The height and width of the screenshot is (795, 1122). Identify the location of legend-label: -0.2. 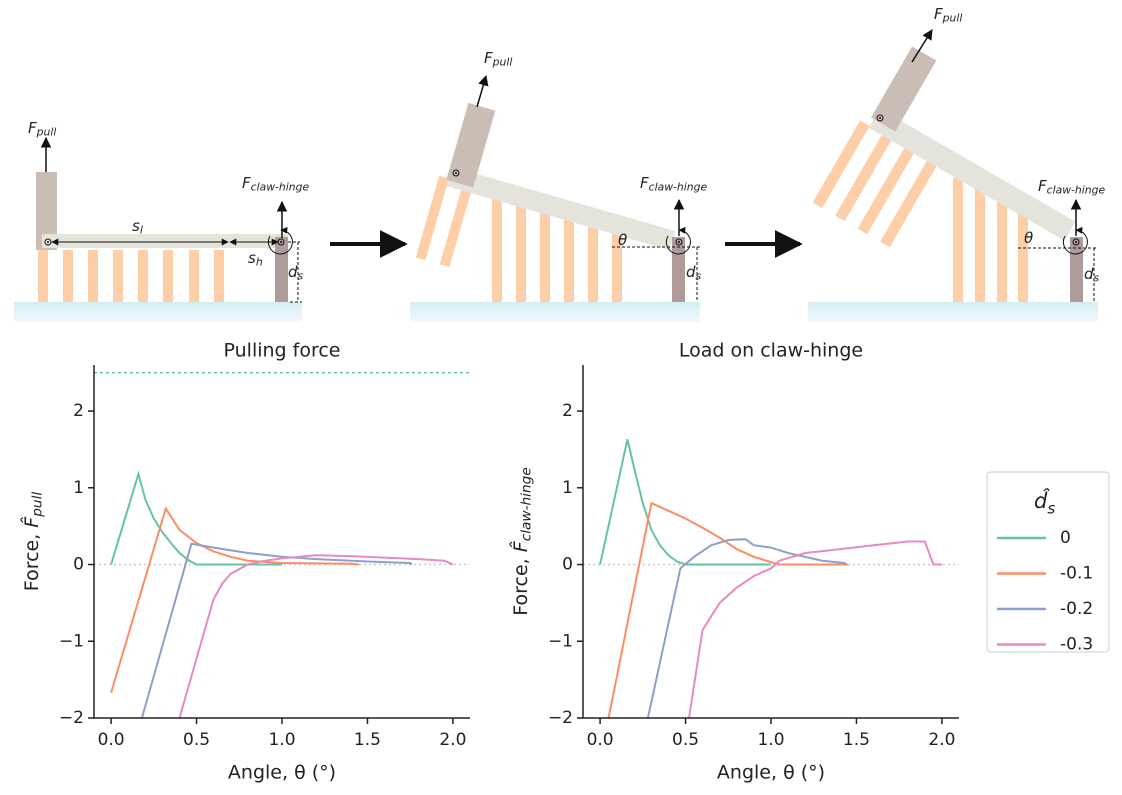
(1076, 609).